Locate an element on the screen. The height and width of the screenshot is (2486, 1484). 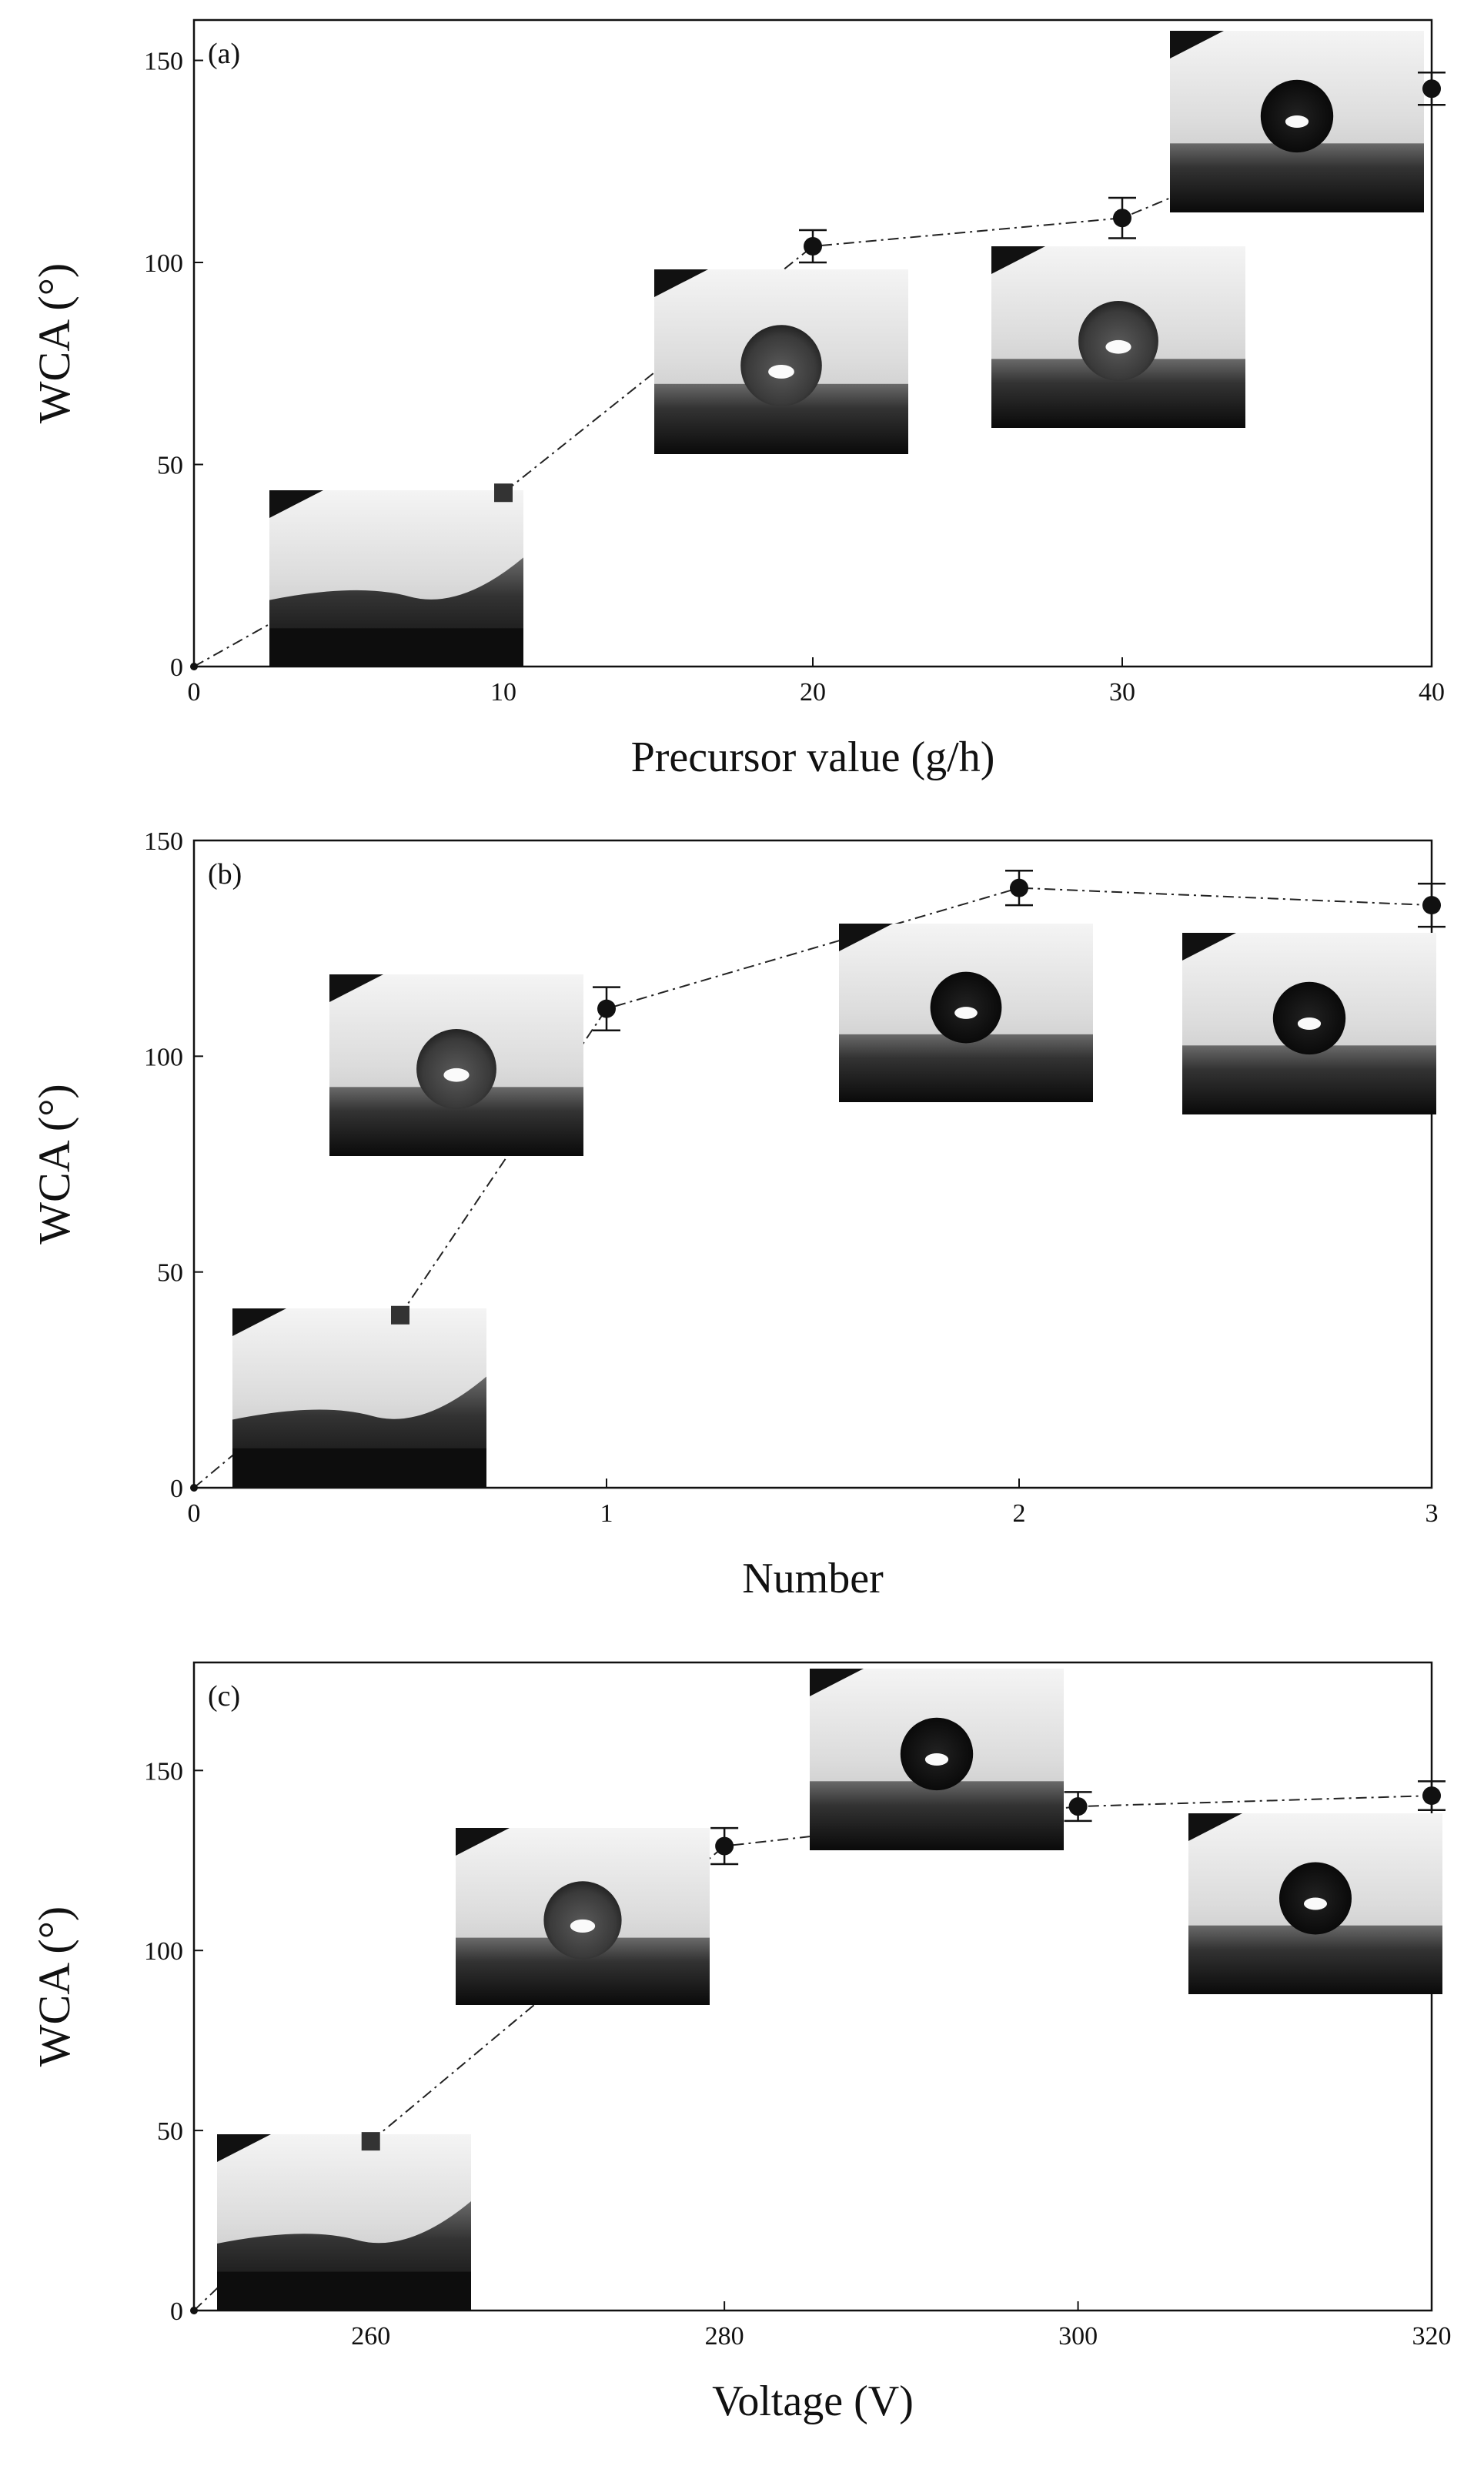
x-tick-label: 280 is located at coordinates (724, 2336).